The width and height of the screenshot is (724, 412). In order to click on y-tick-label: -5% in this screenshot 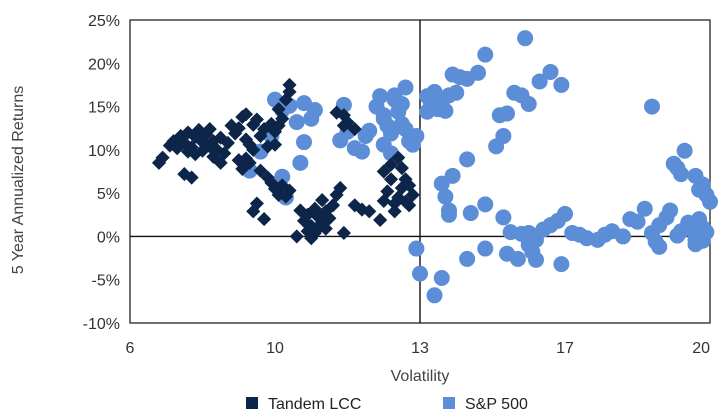, I will do `click(106, 281)`.